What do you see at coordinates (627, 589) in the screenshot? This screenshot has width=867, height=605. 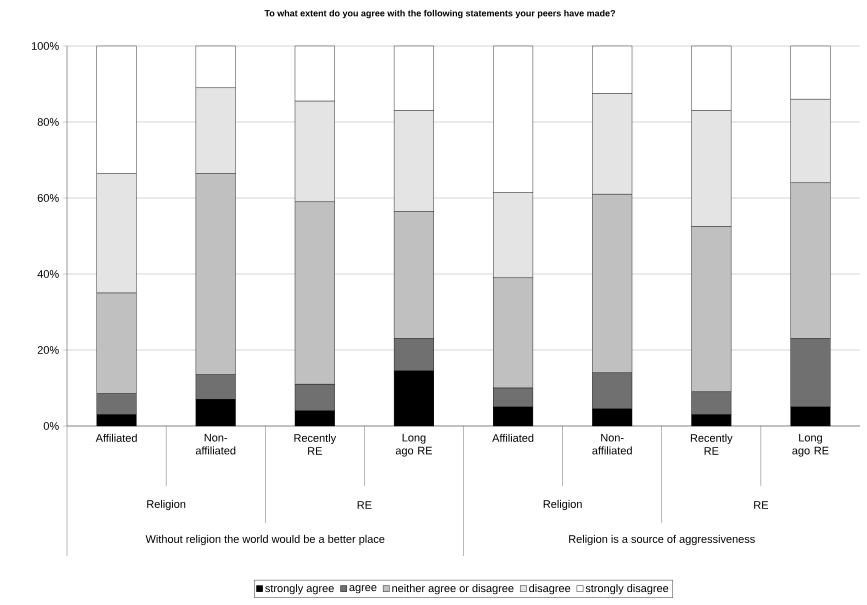 I see `legend-label: strongly disagree` at bounding box center [627, 589].